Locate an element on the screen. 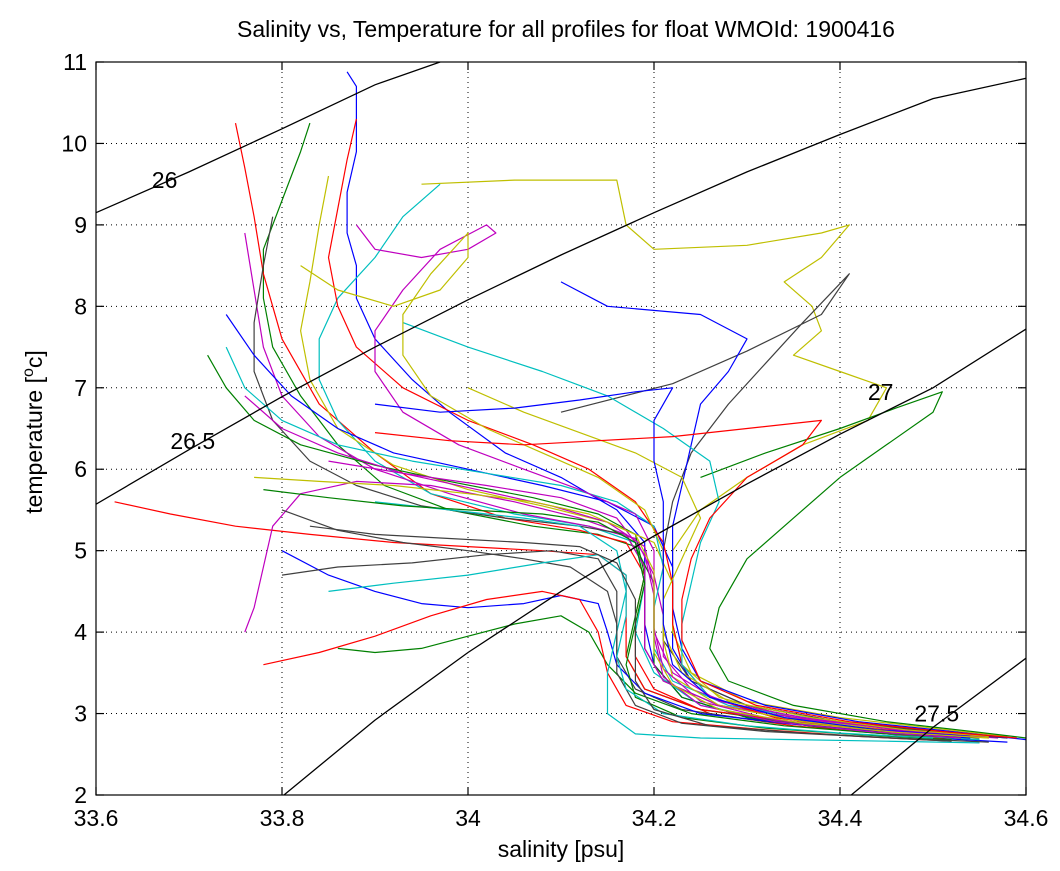  isopycnal-label: 26.5 is located at coordinates (192, 441).